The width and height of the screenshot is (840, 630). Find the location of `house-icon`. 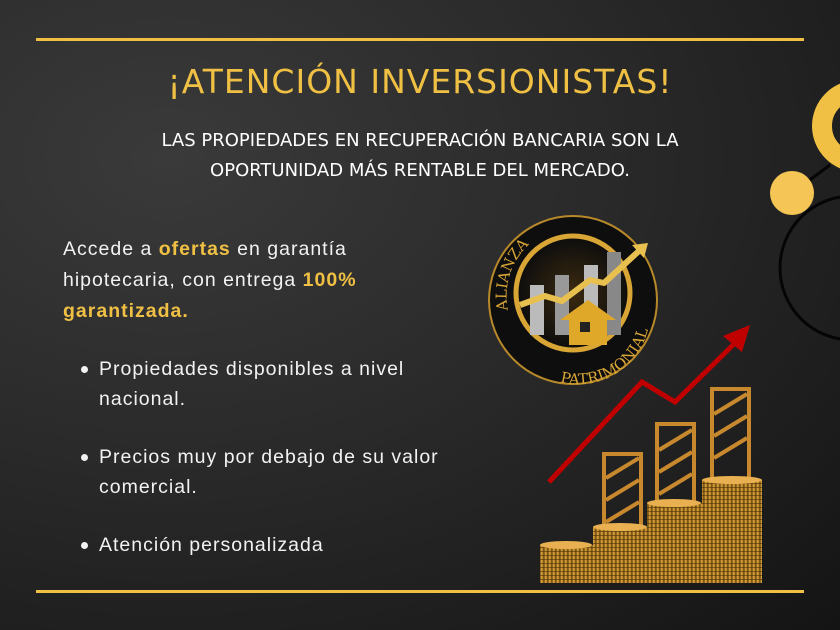

house-icon is located at coordinates (588, 322).